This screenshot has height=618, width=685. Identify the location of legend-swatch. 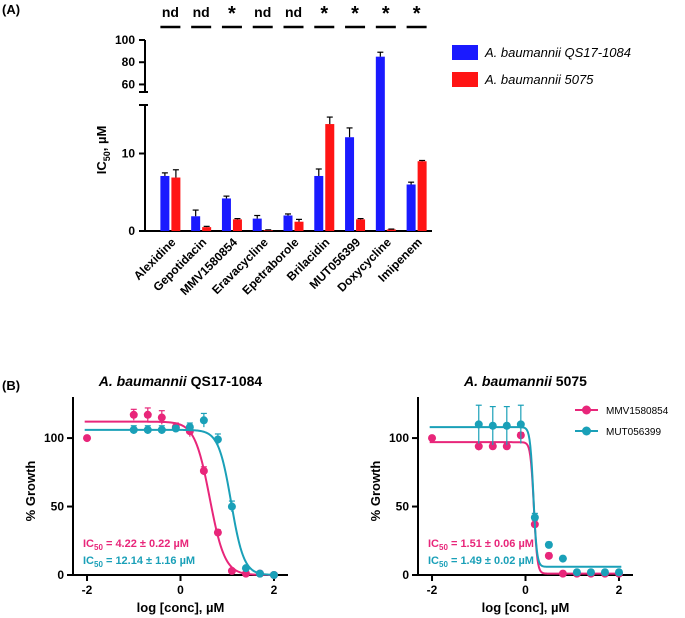
(465, 52).